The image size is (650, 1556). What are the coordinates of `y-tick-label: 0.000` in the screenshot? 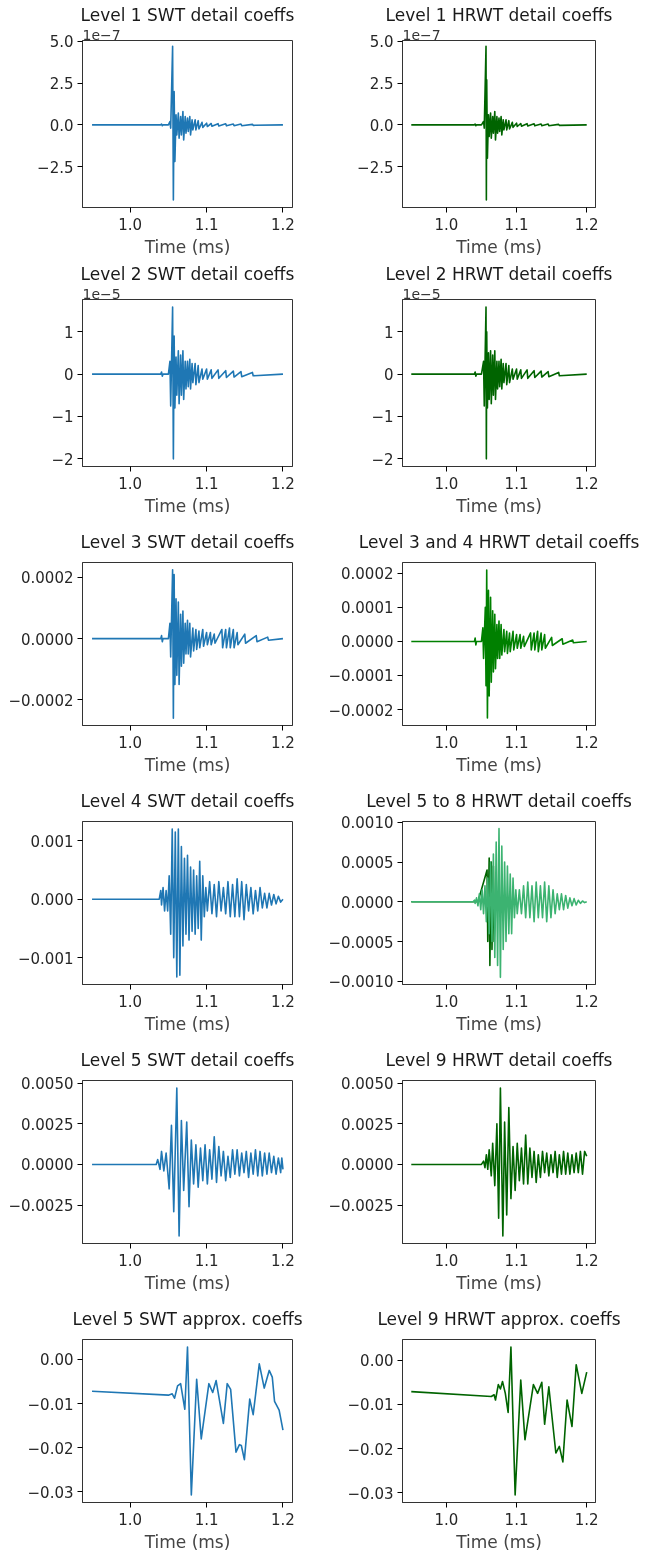 It's located at (52, 900).